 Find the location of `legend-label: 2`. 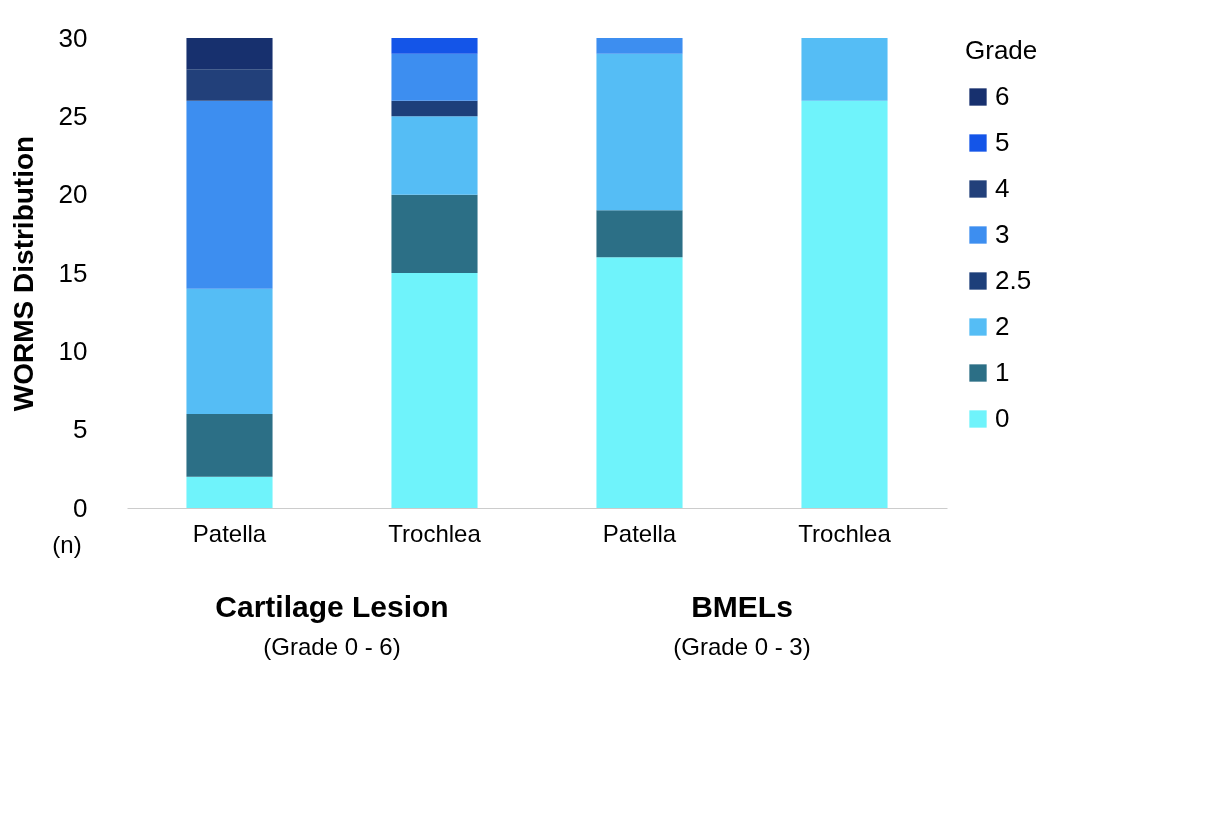

legend-label: 2 is located at coordinates (1002, 326).